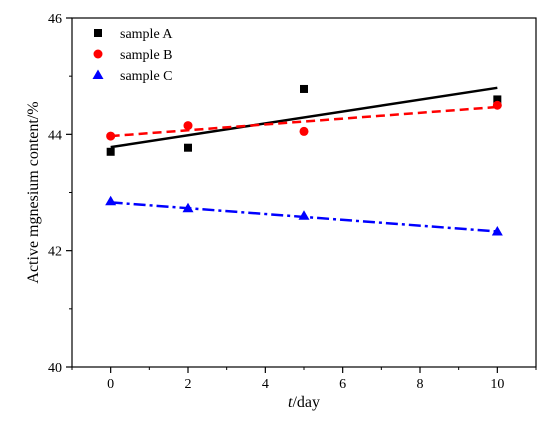 This screenshot has height=421, width=550. I want to click on y-tick-label: 44, so click(55, 135).